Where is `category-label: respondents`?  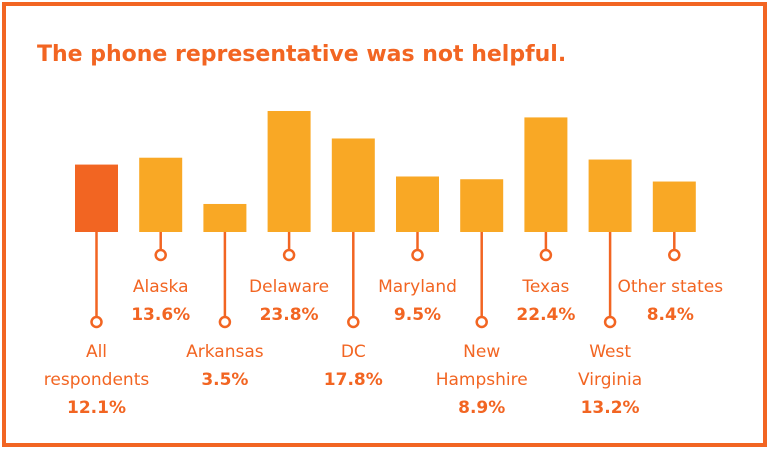 category-label: respondents is located at coordinates (97, 380).